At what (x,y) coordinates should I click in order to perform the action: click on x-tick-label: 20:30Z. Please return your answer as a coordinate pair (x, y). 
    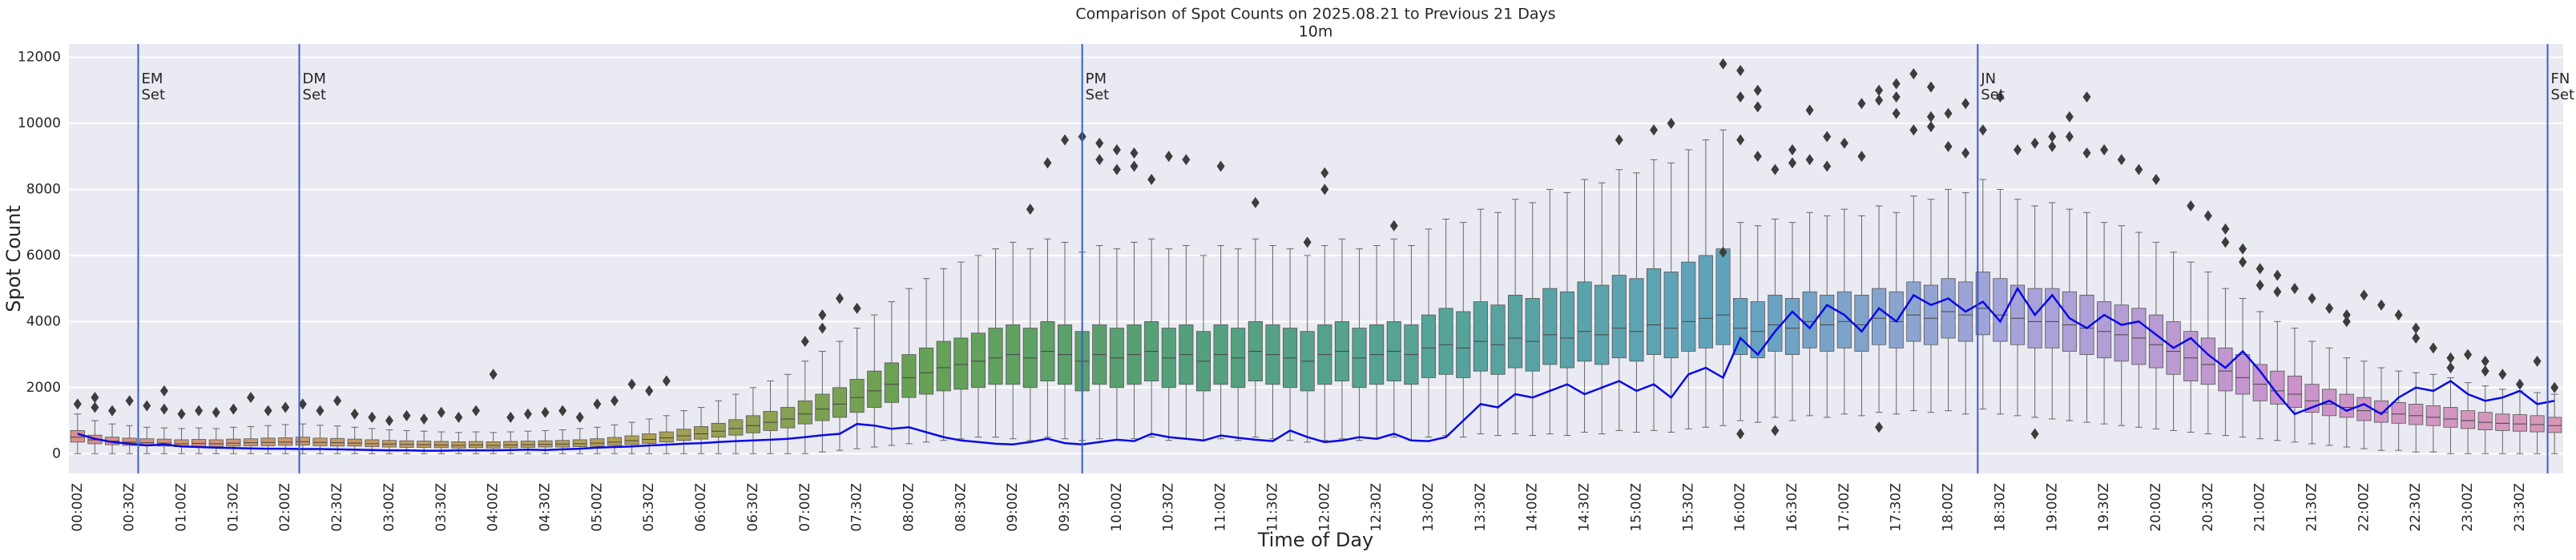
    Looking at the image, I should click on (2208, 508).